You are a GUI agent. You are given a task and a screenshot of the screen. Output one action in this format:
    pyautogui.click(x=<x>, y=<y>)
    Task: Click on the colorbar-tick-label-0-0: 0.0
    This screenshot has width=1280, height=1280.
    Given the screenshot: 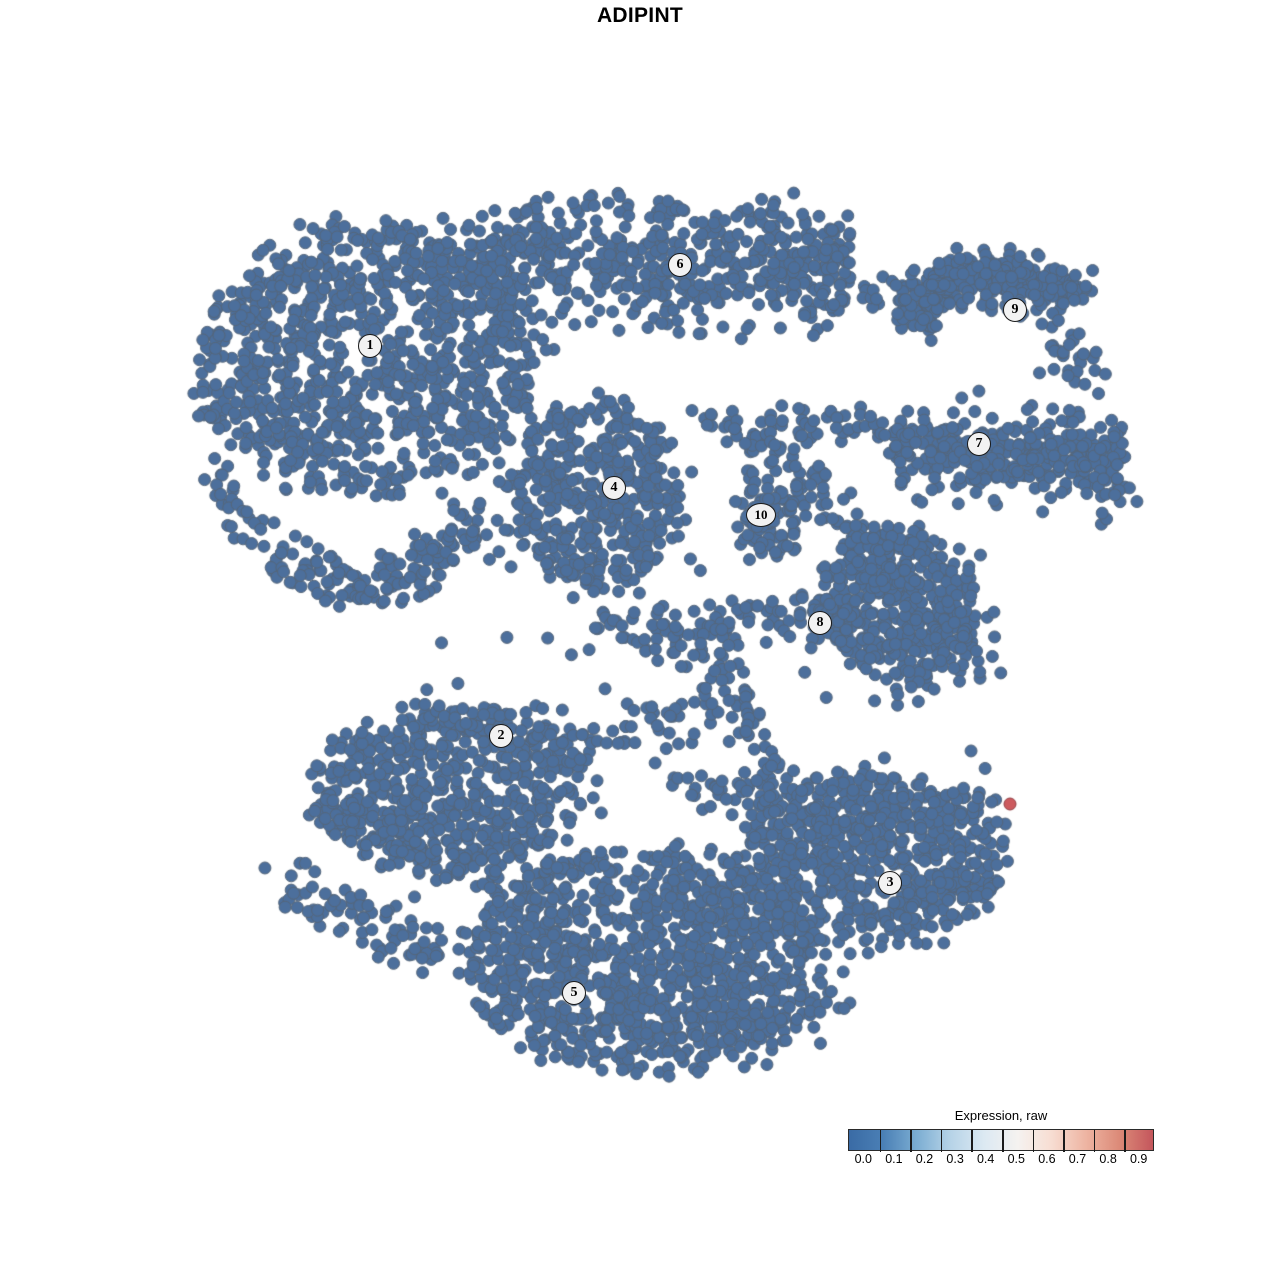 What is the action you would take?
    pyautogui.click(x=863, y=1159)
    